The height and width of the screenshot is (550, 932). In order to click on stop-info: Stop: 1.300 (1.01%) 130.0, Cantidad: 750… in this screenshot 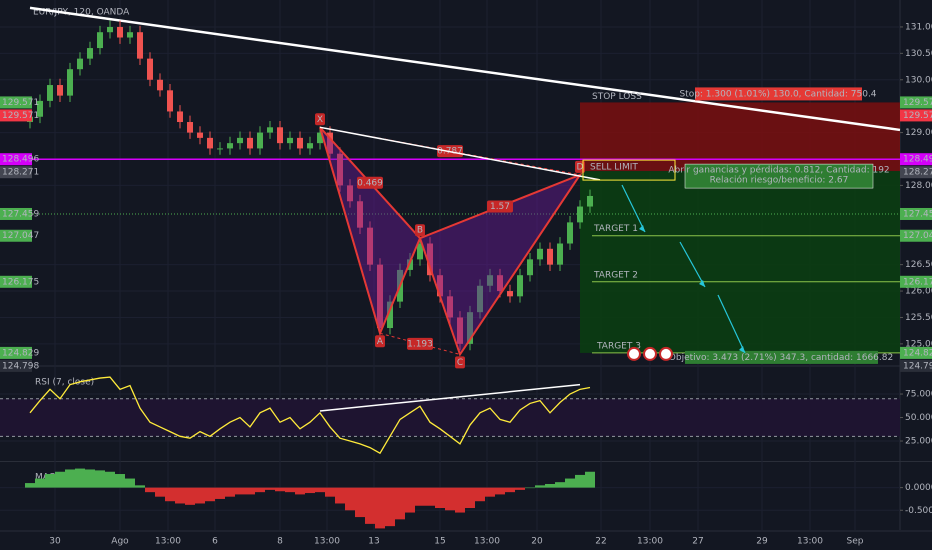, I will do `click(777, 94)`.